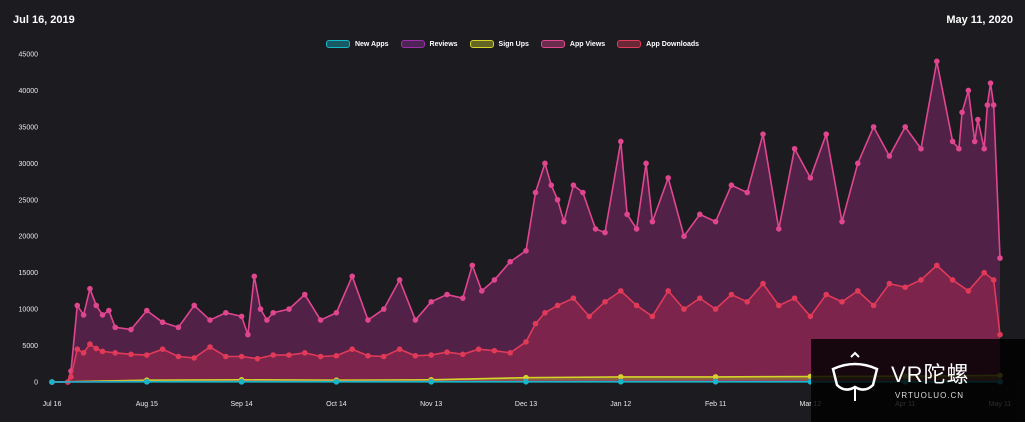 The width and height of the screenshot is (1025, 422). I want to click on legend-swatch-app-views, so click(552, 44).